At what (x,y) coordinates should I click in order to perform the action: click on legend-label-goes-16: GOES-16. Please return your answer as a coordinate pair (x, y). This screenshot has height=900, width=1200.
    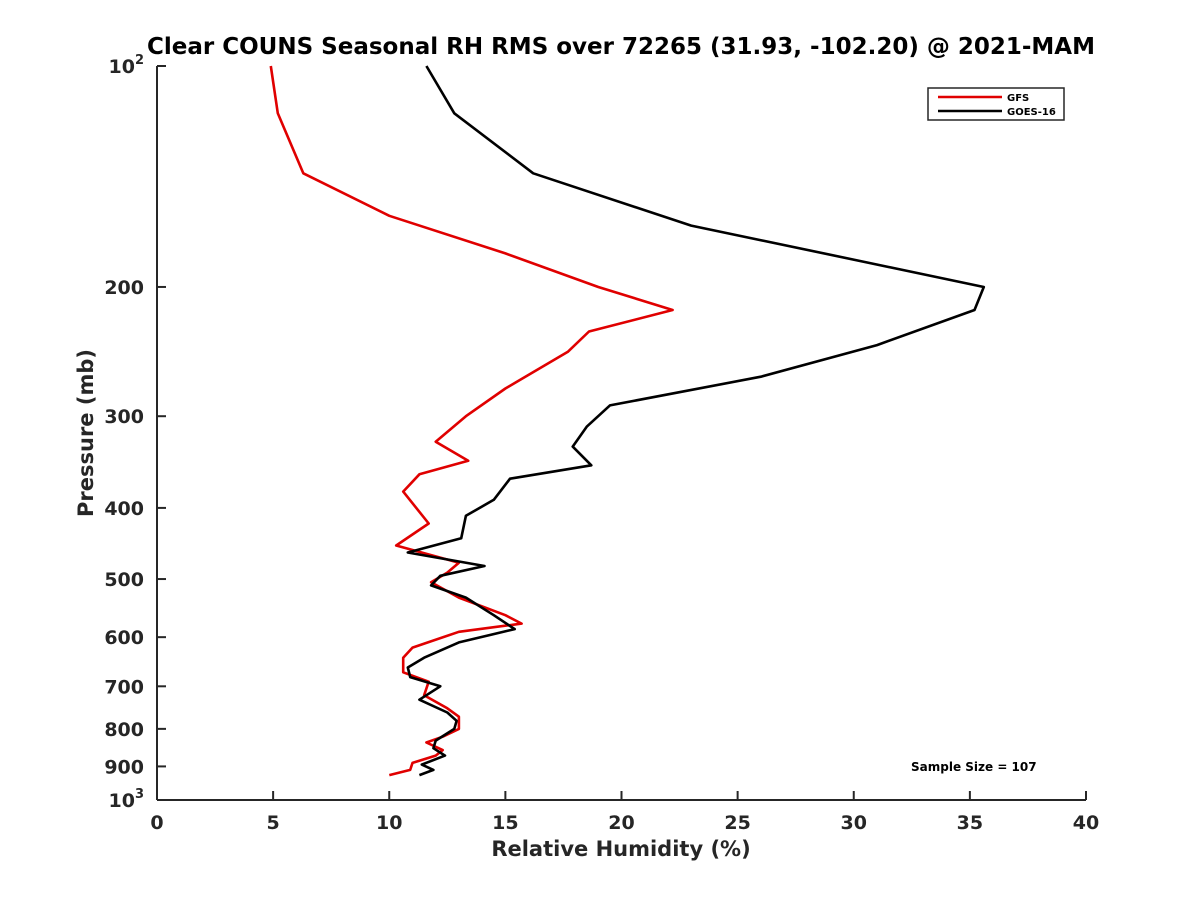
    Looking at the image, I should click on (1031, 112).